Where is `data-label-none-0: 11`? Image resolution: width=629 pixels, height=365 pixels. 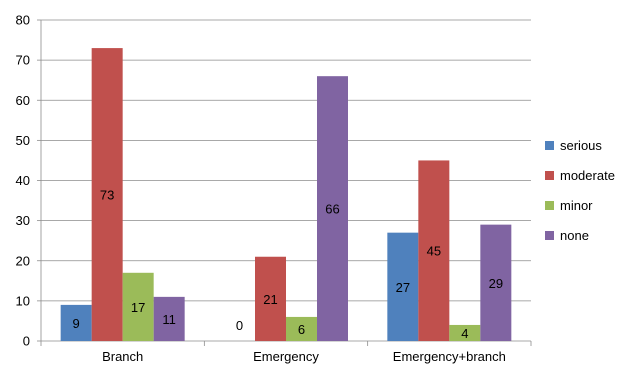 data-label-none-0: 11 is located at coordinates (169, 319).